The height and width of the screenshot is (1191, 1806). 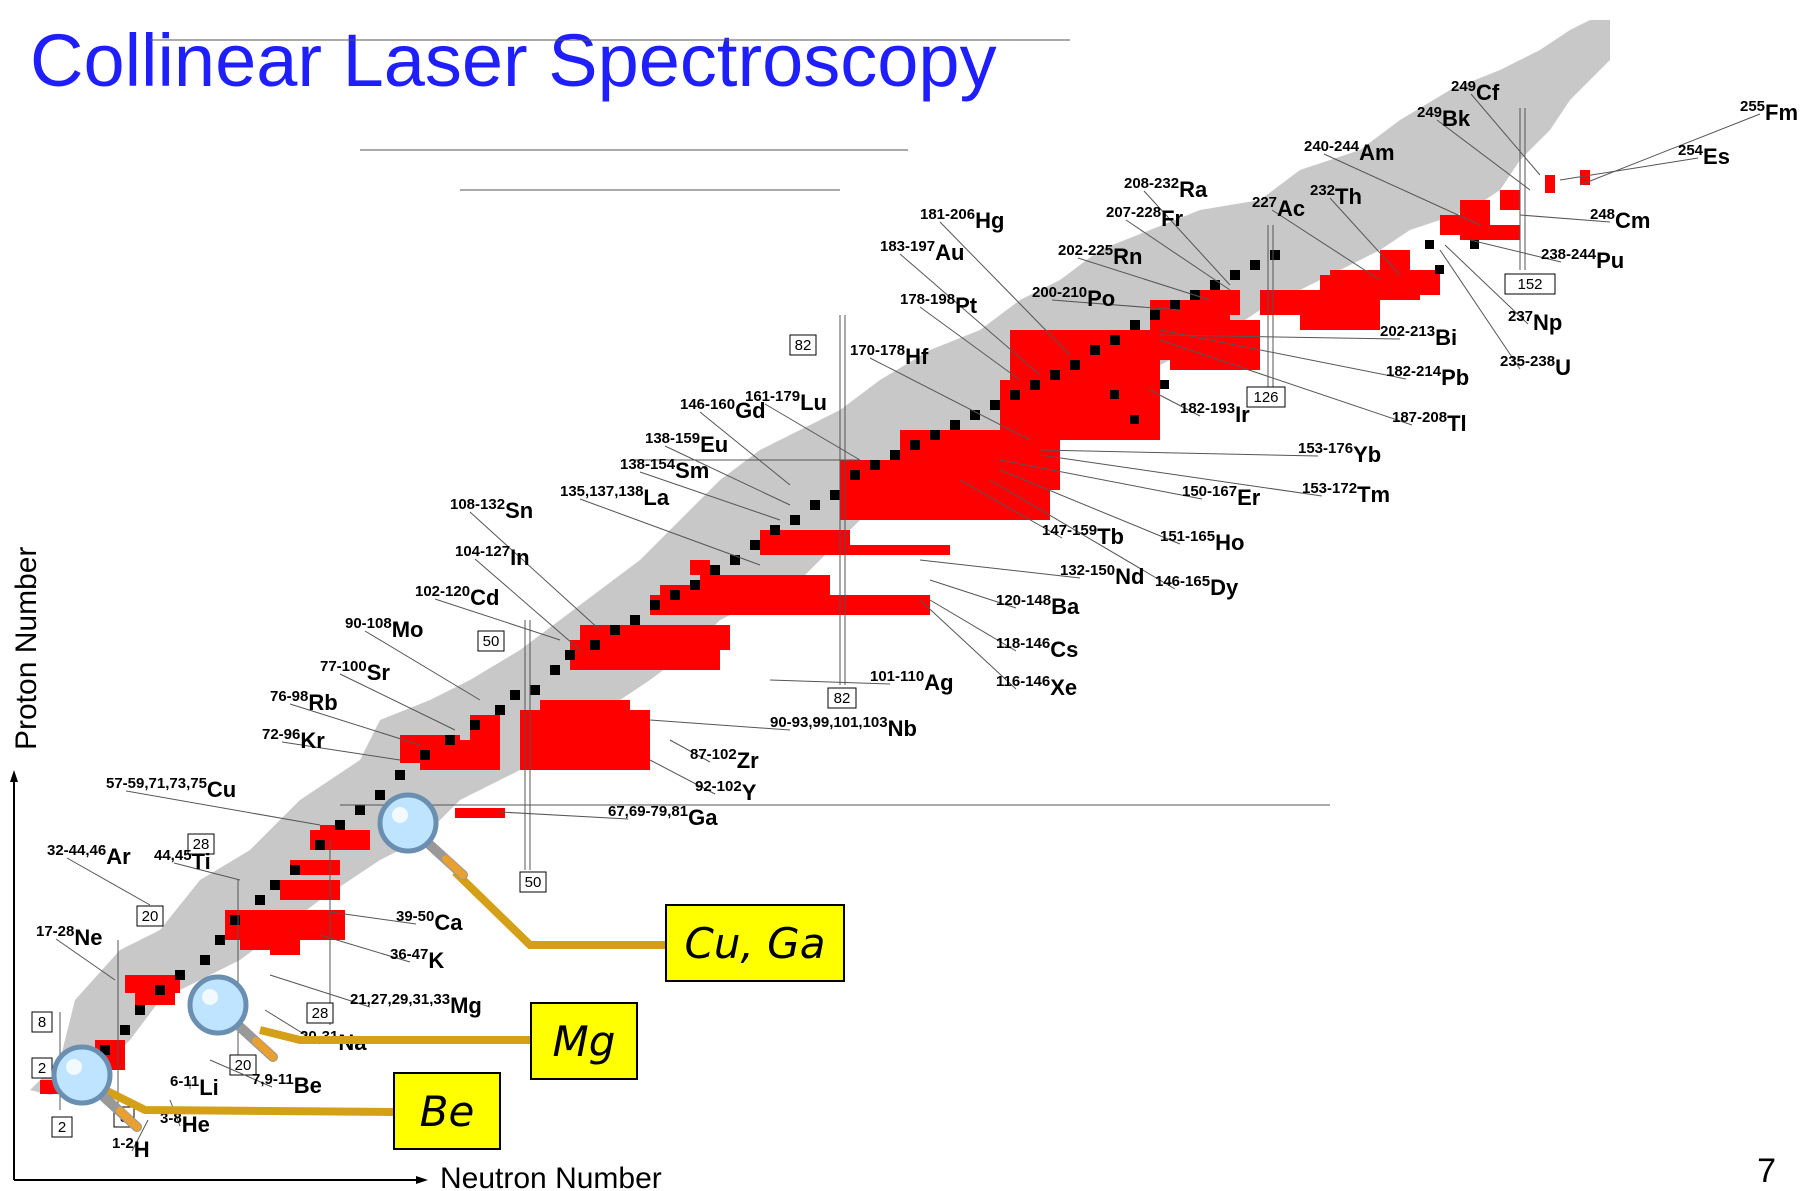 I want to click on isotope-label-be: 7,9-11Be, so click(x=287, y=1084).